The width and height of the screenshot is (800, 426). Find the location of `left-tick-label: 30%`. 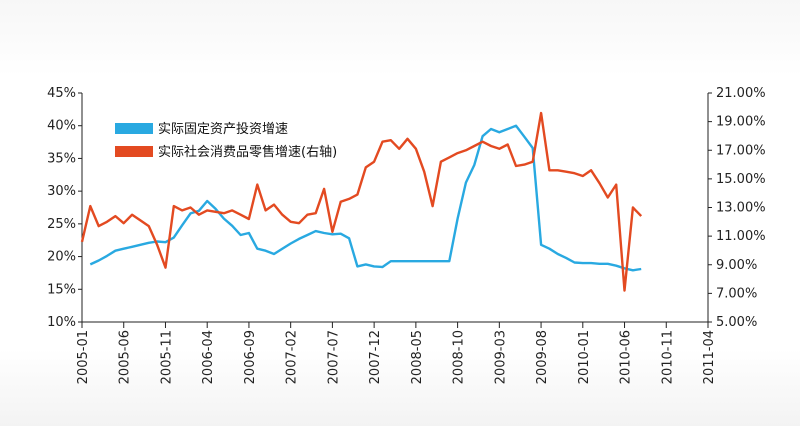

left-tick-label: 30% is located at coordinates (61, 191).